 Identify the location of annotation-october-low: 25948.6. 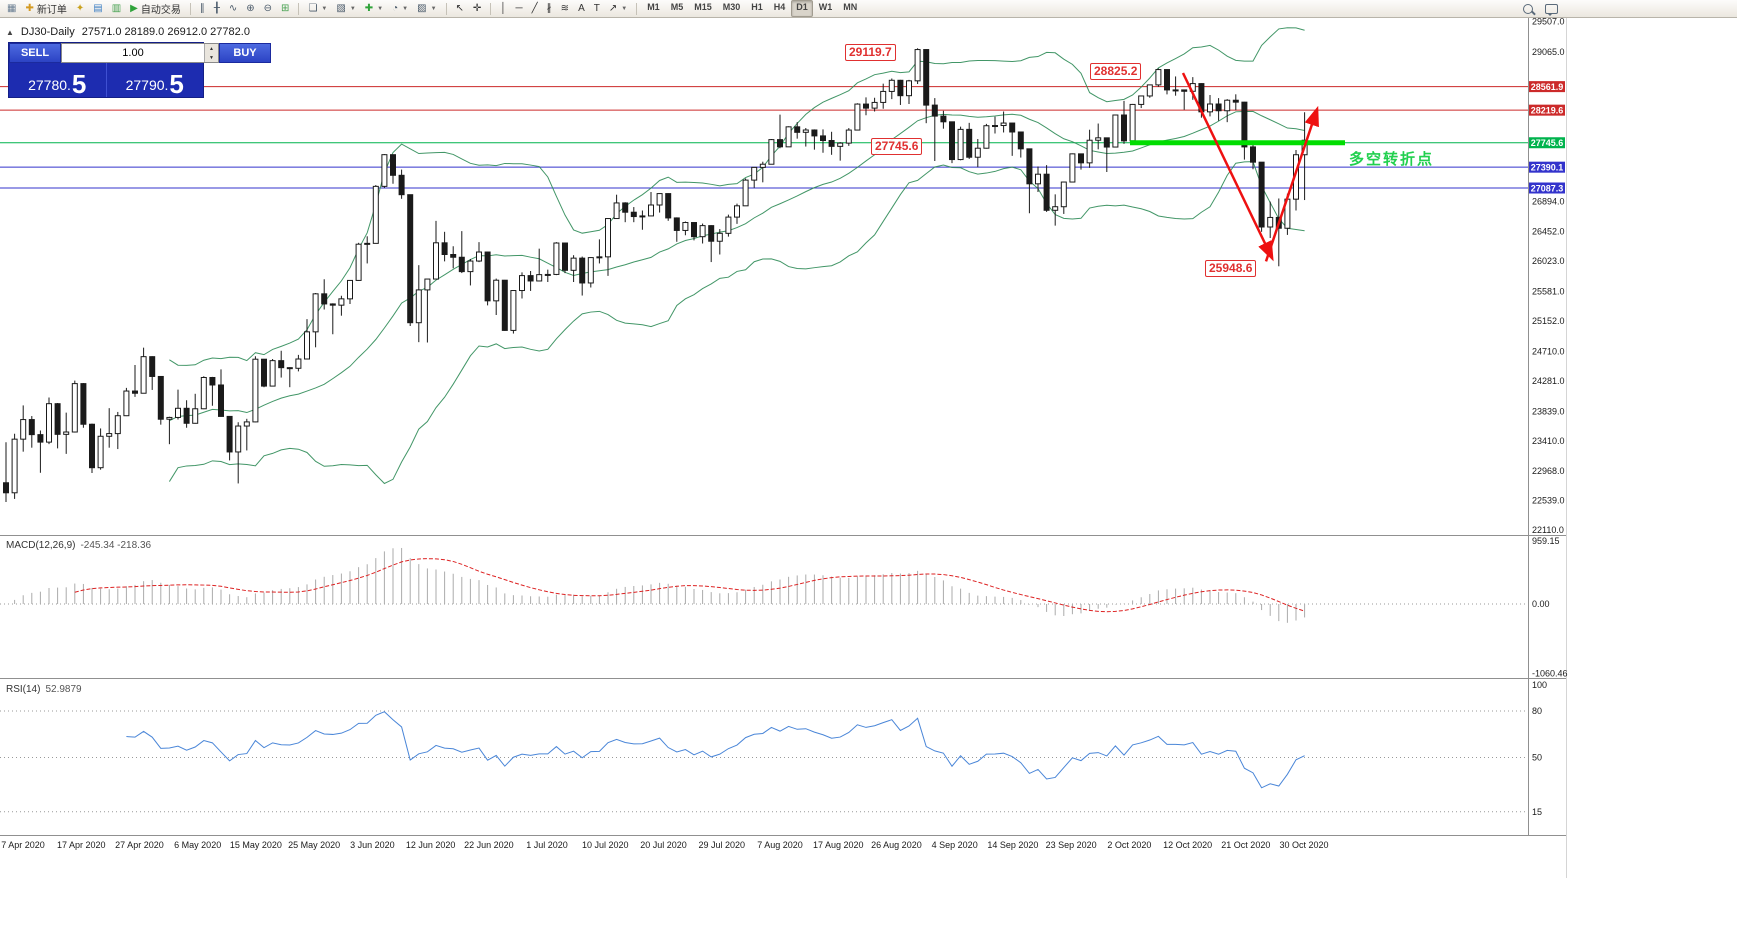
(1231, 268).